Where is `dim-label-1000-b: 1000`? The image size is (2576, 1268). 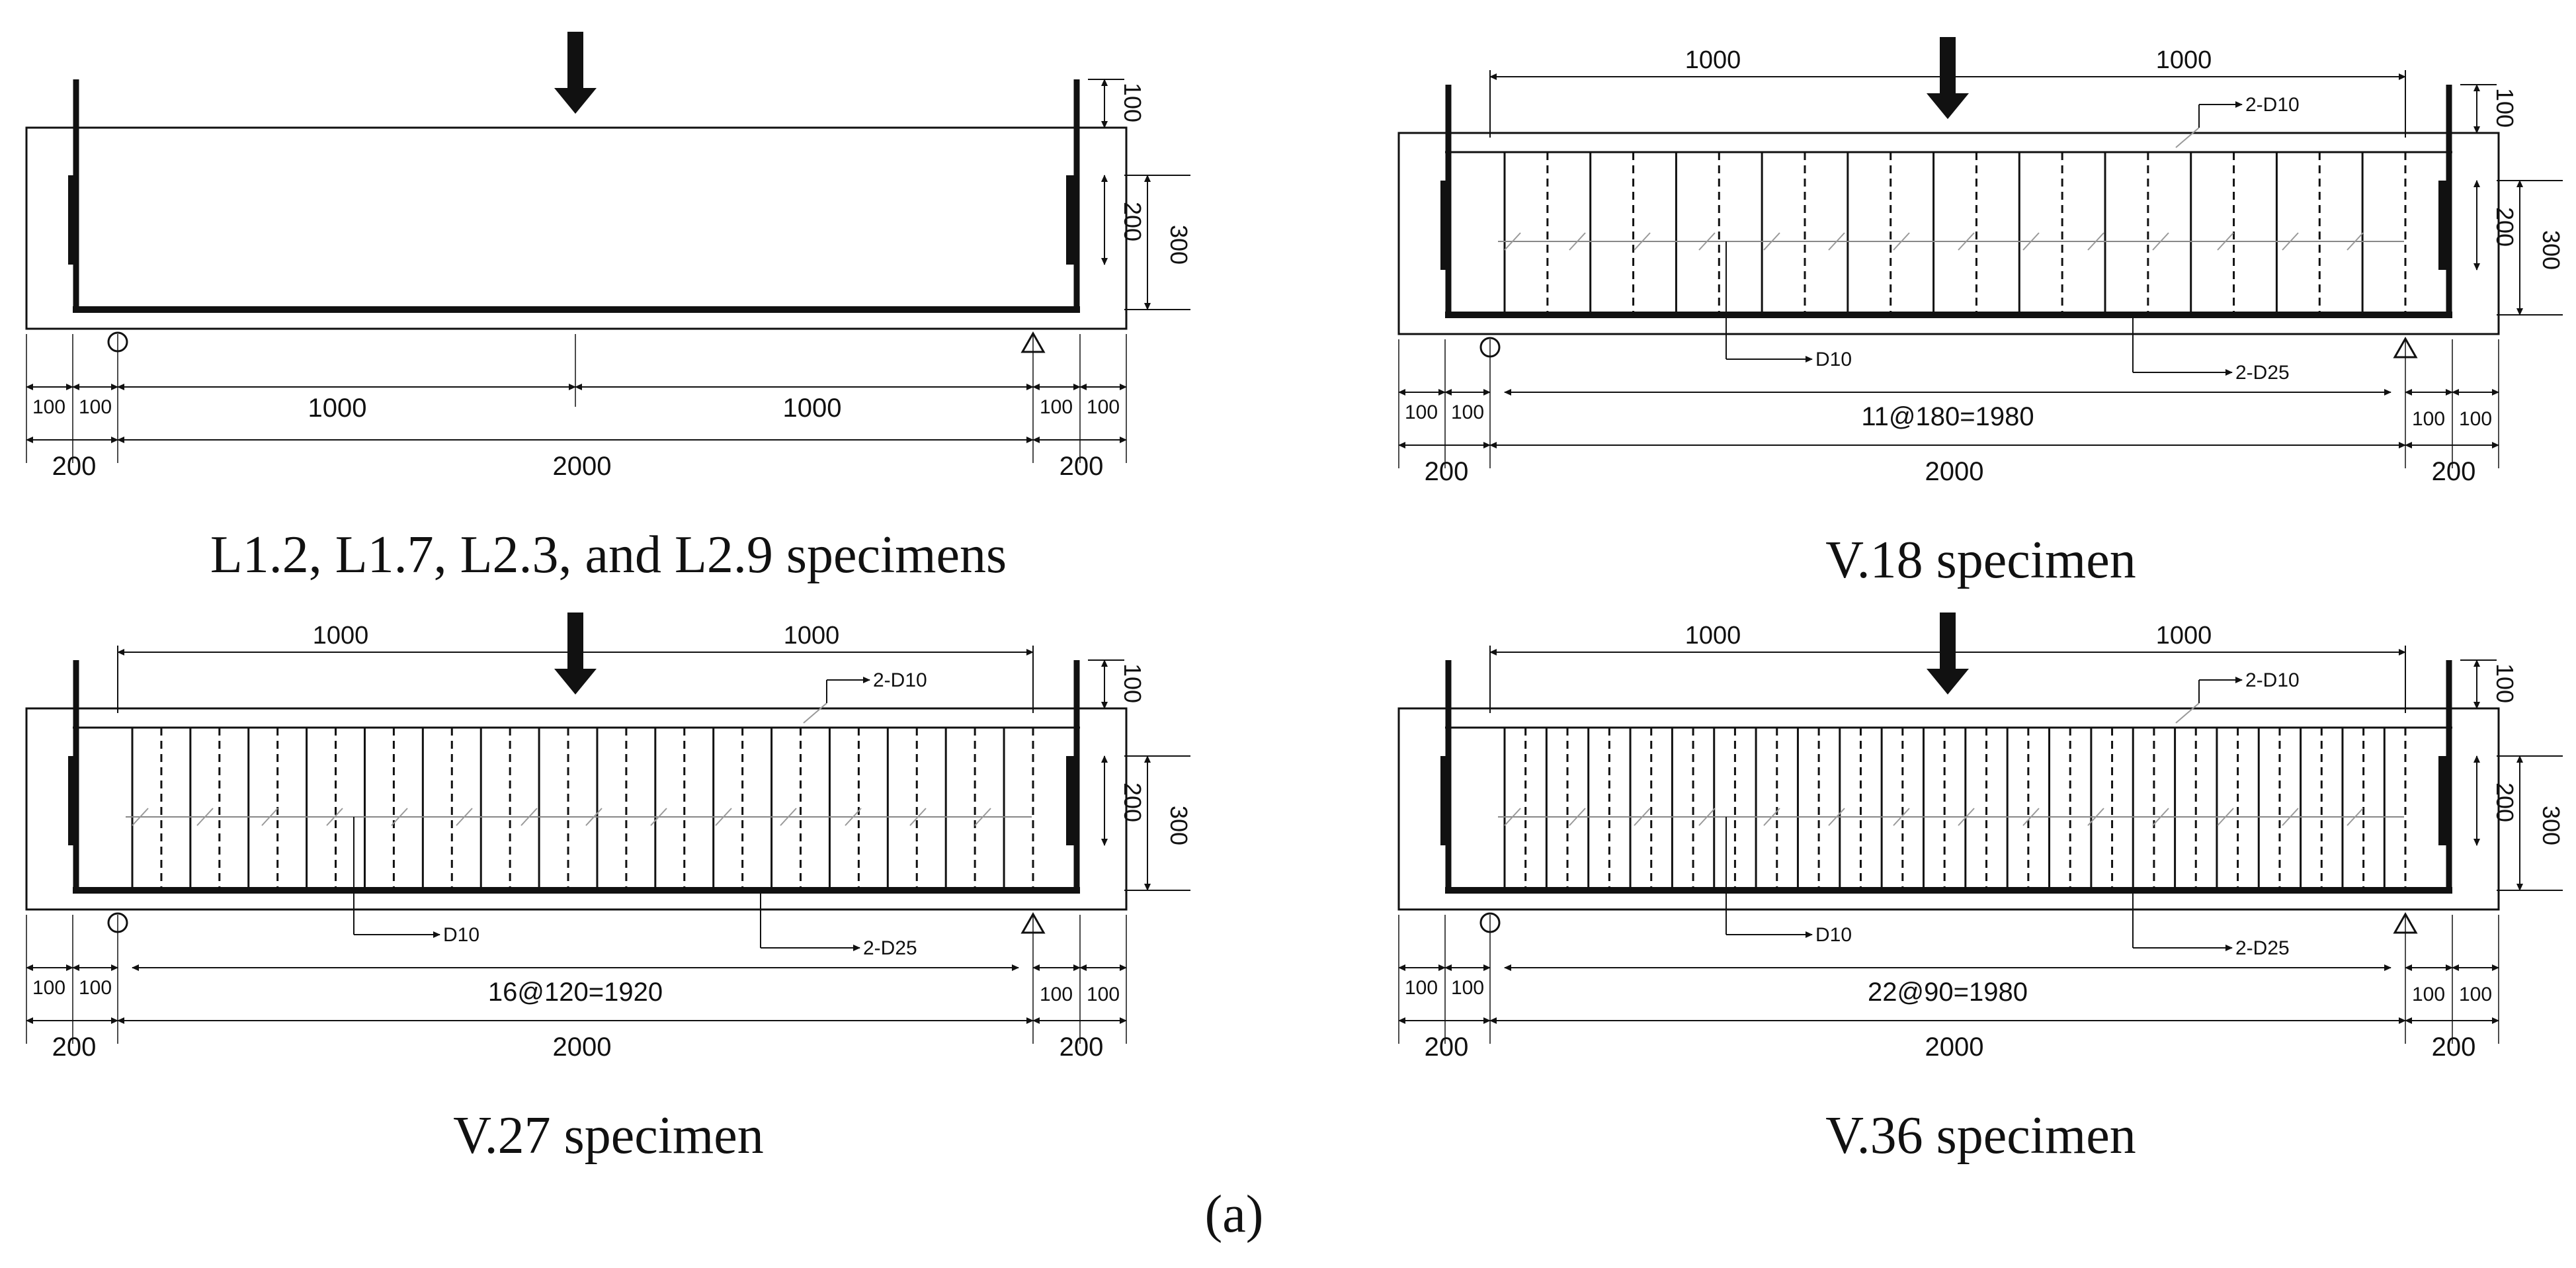
dim-label-1000-b: 1000 is located at coordinates (812, 408).